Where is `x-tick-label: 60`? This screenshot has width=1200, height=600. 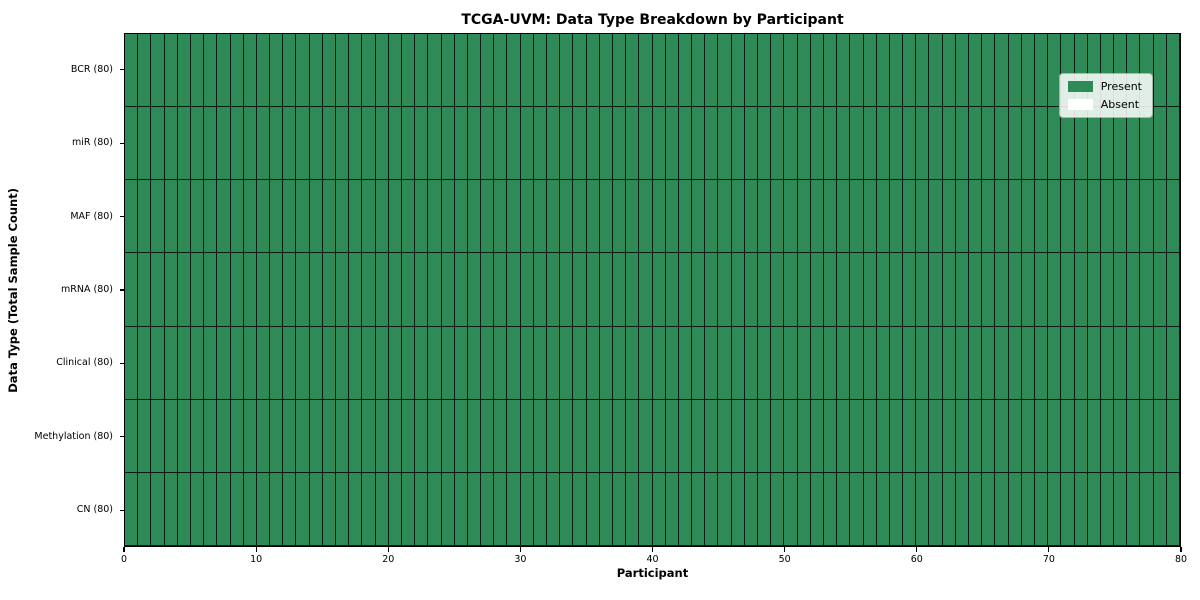
x-tick-label: 60 is located at coordinates (916, 559).